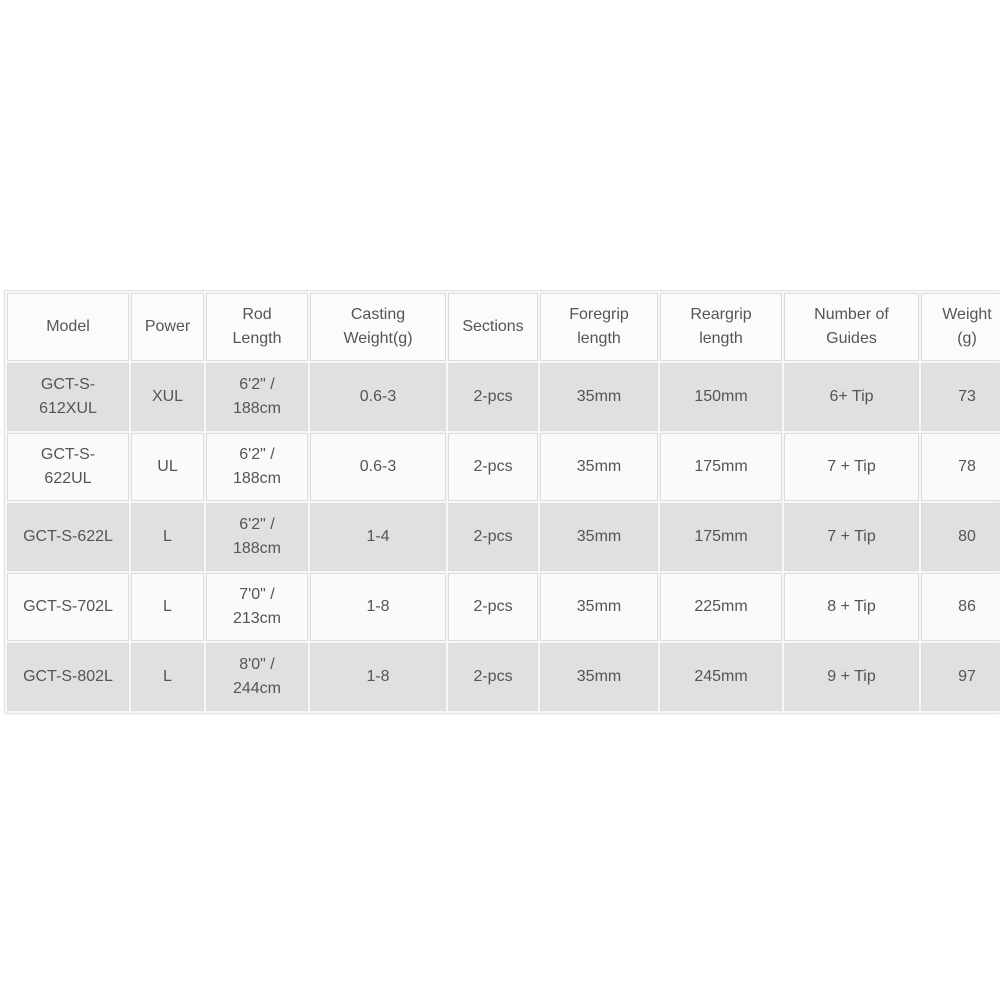 This screenshot has height=1000, width=1000. What do you see at coordinates (960, 327) in the screenshot?
I see `column-header: Weight (g)` at bounding box center [960, 327].